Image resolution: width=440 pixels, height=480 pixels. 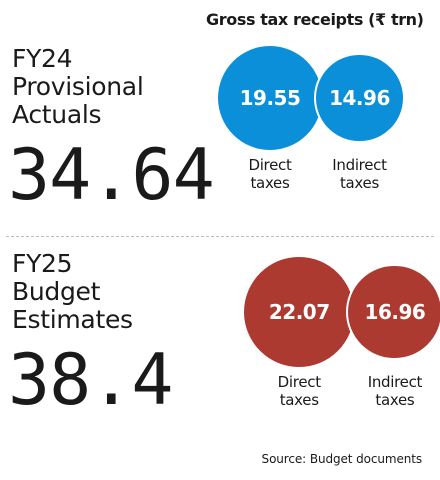 What do you see at coordinates (395, 382) in the screenshot?
I see `fy25-indirect-taxes-label-line-1: Indirect` at bounding box center [395, 382].